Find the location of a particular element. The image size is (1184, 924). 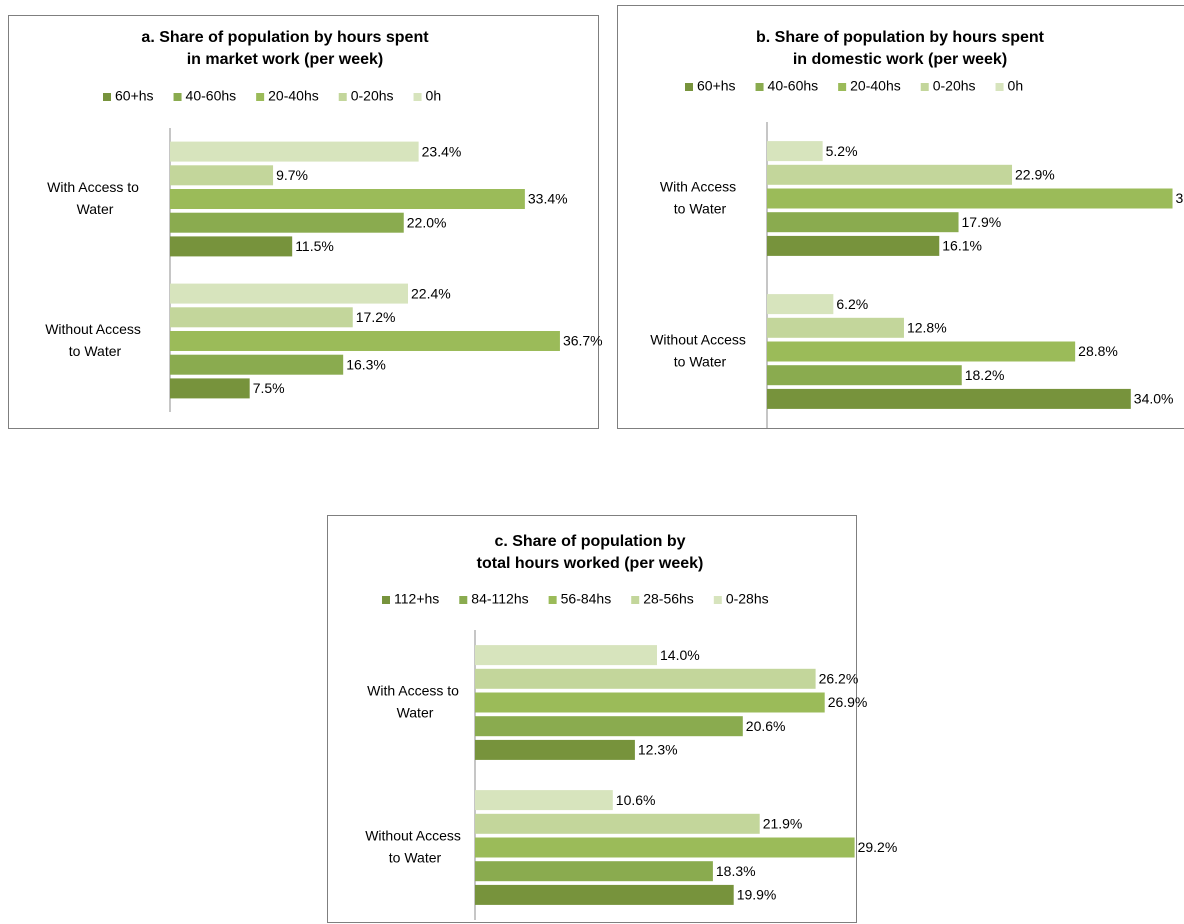

legend-label: 84-112hs is located at coordinates (499, 599).